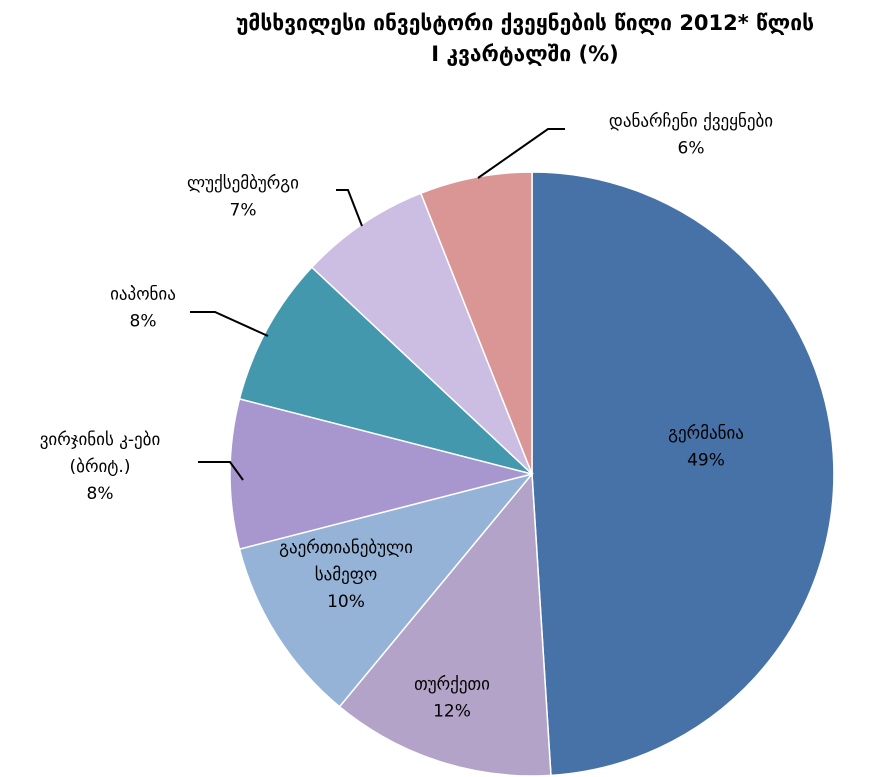 Image resolution: width=872 pixels, height=777 pixels. Describe the element at coordinates (143, 295) in the screenshot. I see `slice-name-label: იაპონია` at that location.